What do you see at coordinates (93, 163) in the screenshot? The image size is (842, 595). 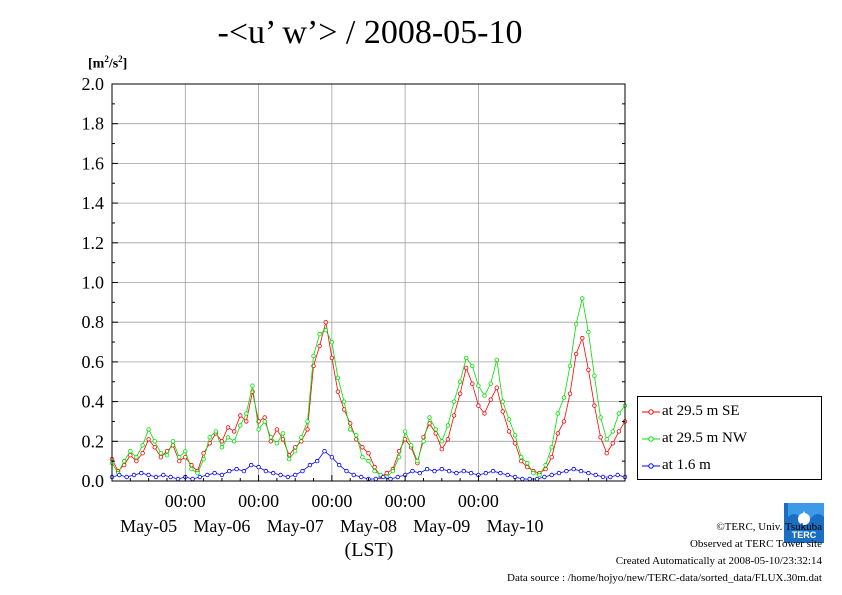 I see `y-tick-label: 1.6` at bounding box center [93, 163].